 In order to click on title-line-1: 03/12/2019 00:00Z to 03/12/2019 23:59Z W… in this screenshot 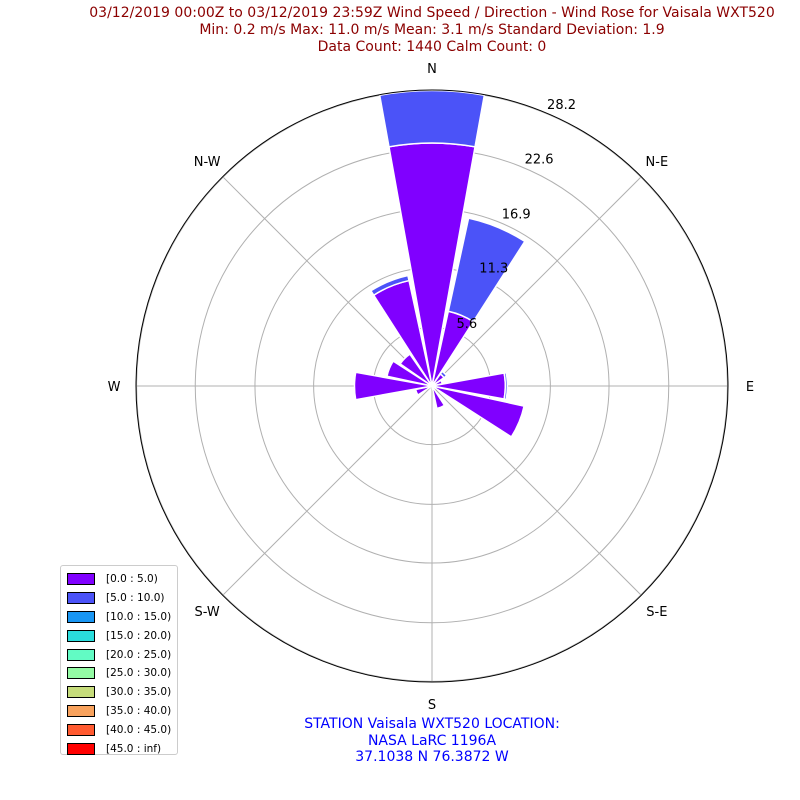, I will do `click(432, 13)`.